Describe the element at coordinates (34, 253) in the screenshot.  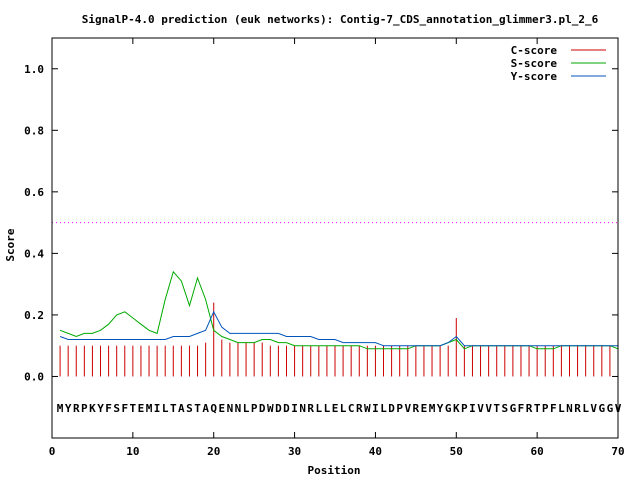
I see `y-tick-label: 0.4` at that location.